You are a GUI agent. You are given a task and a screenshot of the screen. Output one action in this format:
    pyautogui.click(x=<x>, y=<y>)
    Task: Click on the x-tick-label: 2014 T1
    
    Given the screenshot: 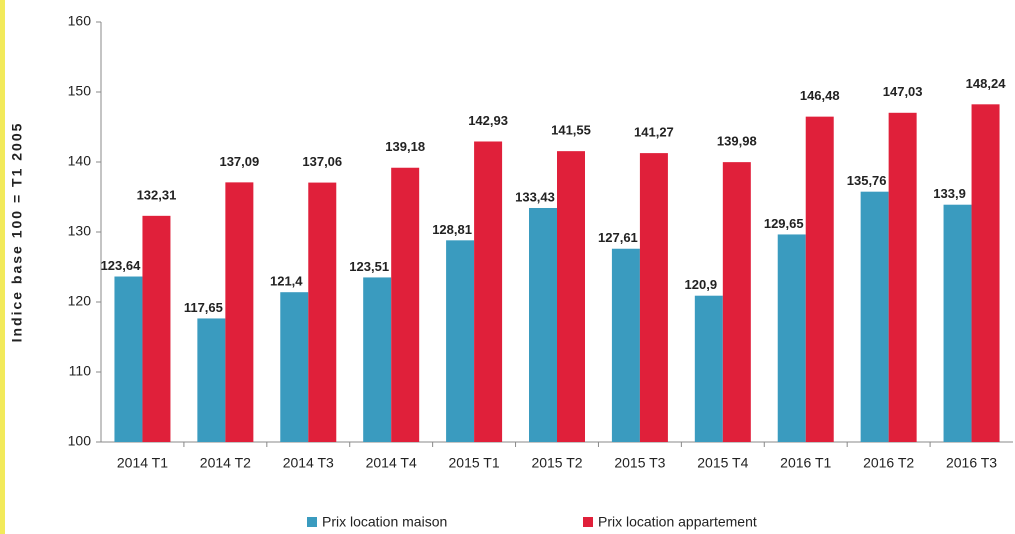 What is the action you would take?
    pyautogui.click(x=142, y=463)
    